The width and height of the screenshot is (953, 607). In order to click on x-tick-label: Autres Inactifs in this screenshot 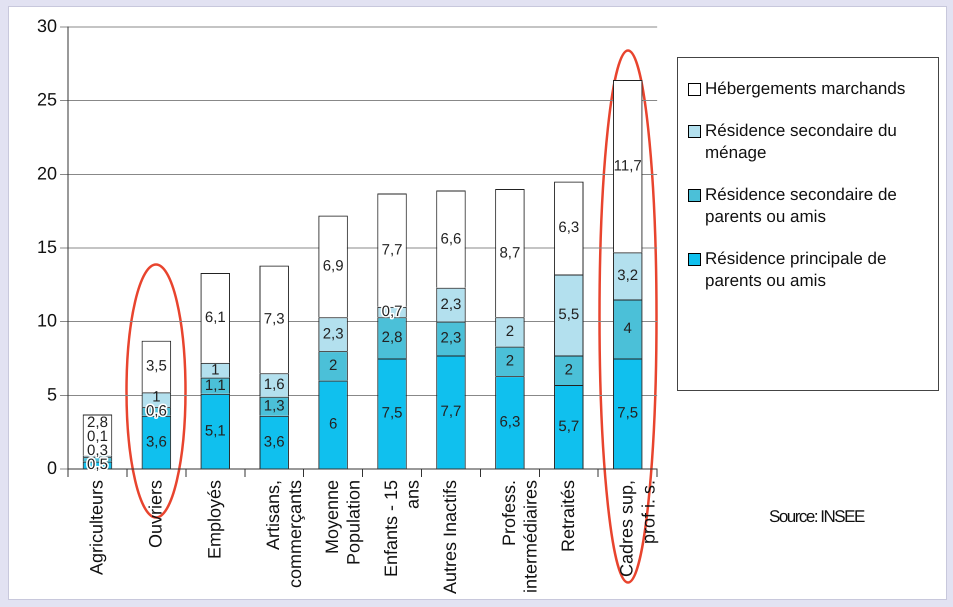, I will do `click(450, 537)`.